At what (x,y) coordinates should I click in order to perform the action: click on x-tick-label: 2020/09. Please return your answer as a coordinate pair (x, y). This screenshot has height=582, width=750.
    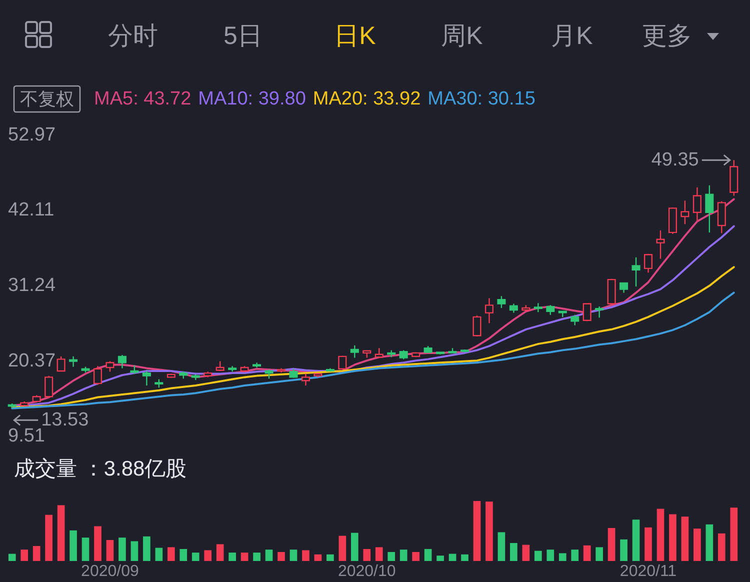
    Looking at the image, I should click on (110, 571).